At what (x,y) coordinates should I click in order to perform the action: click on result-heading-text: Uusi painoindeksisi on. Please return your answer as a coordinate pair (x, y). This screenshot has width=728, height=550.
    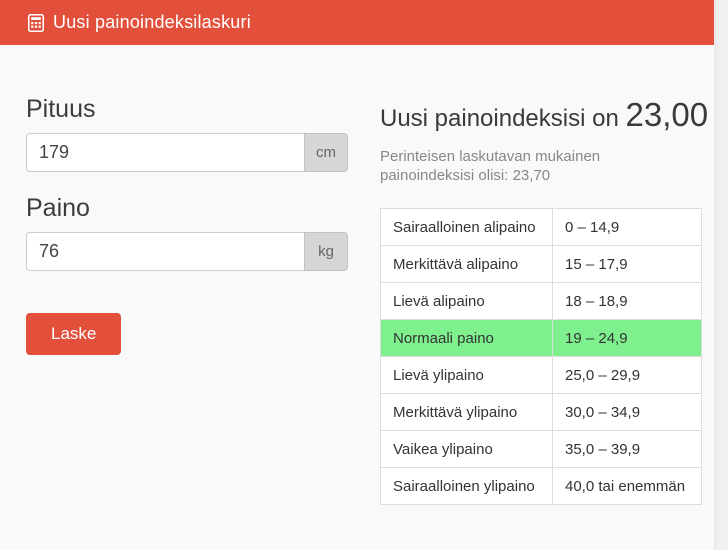
    Looking at the image, I should click on (499, 118).